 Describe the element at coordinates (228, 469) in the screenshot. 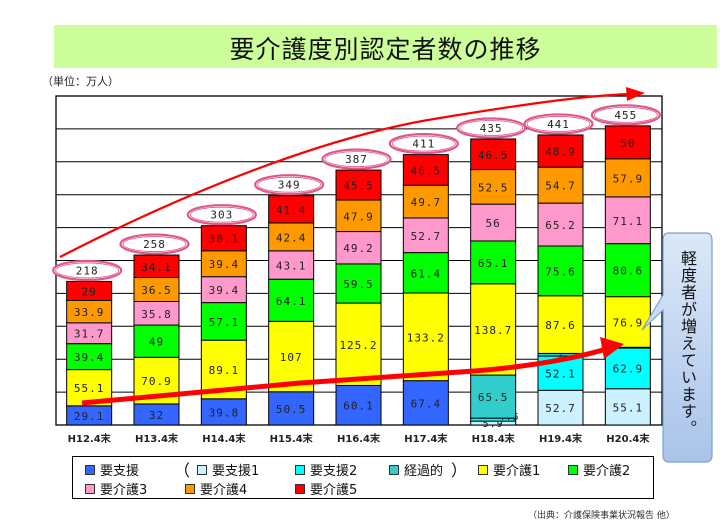

I see `legend-item-support1: 要支援1` at that location.